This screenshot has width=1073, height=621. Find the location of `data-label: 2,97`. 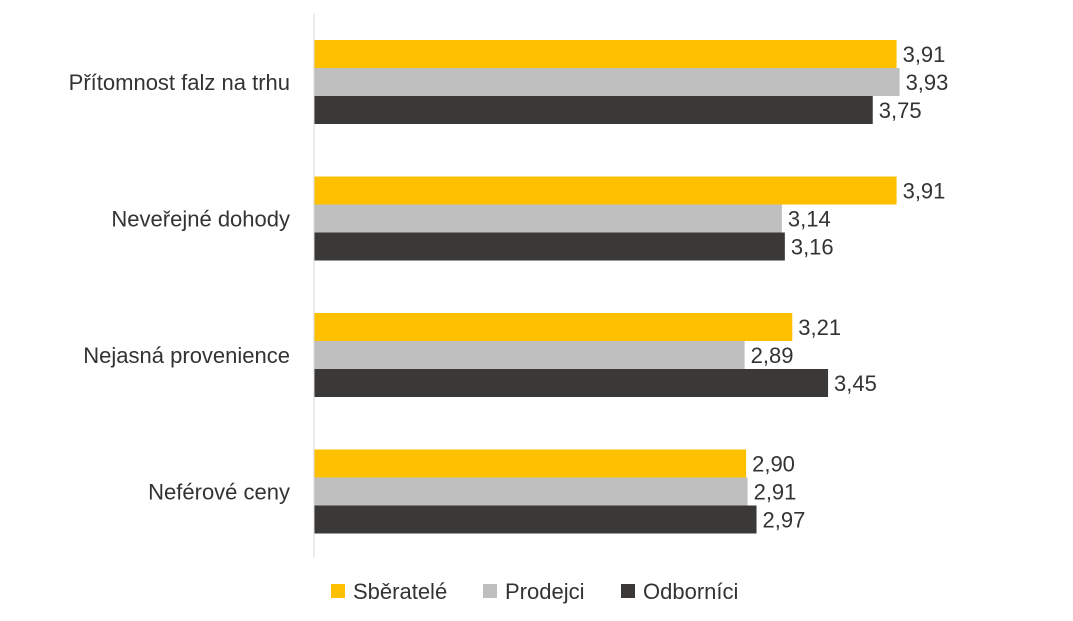

data-label: 2,97 is located at coordinates (784, 520).